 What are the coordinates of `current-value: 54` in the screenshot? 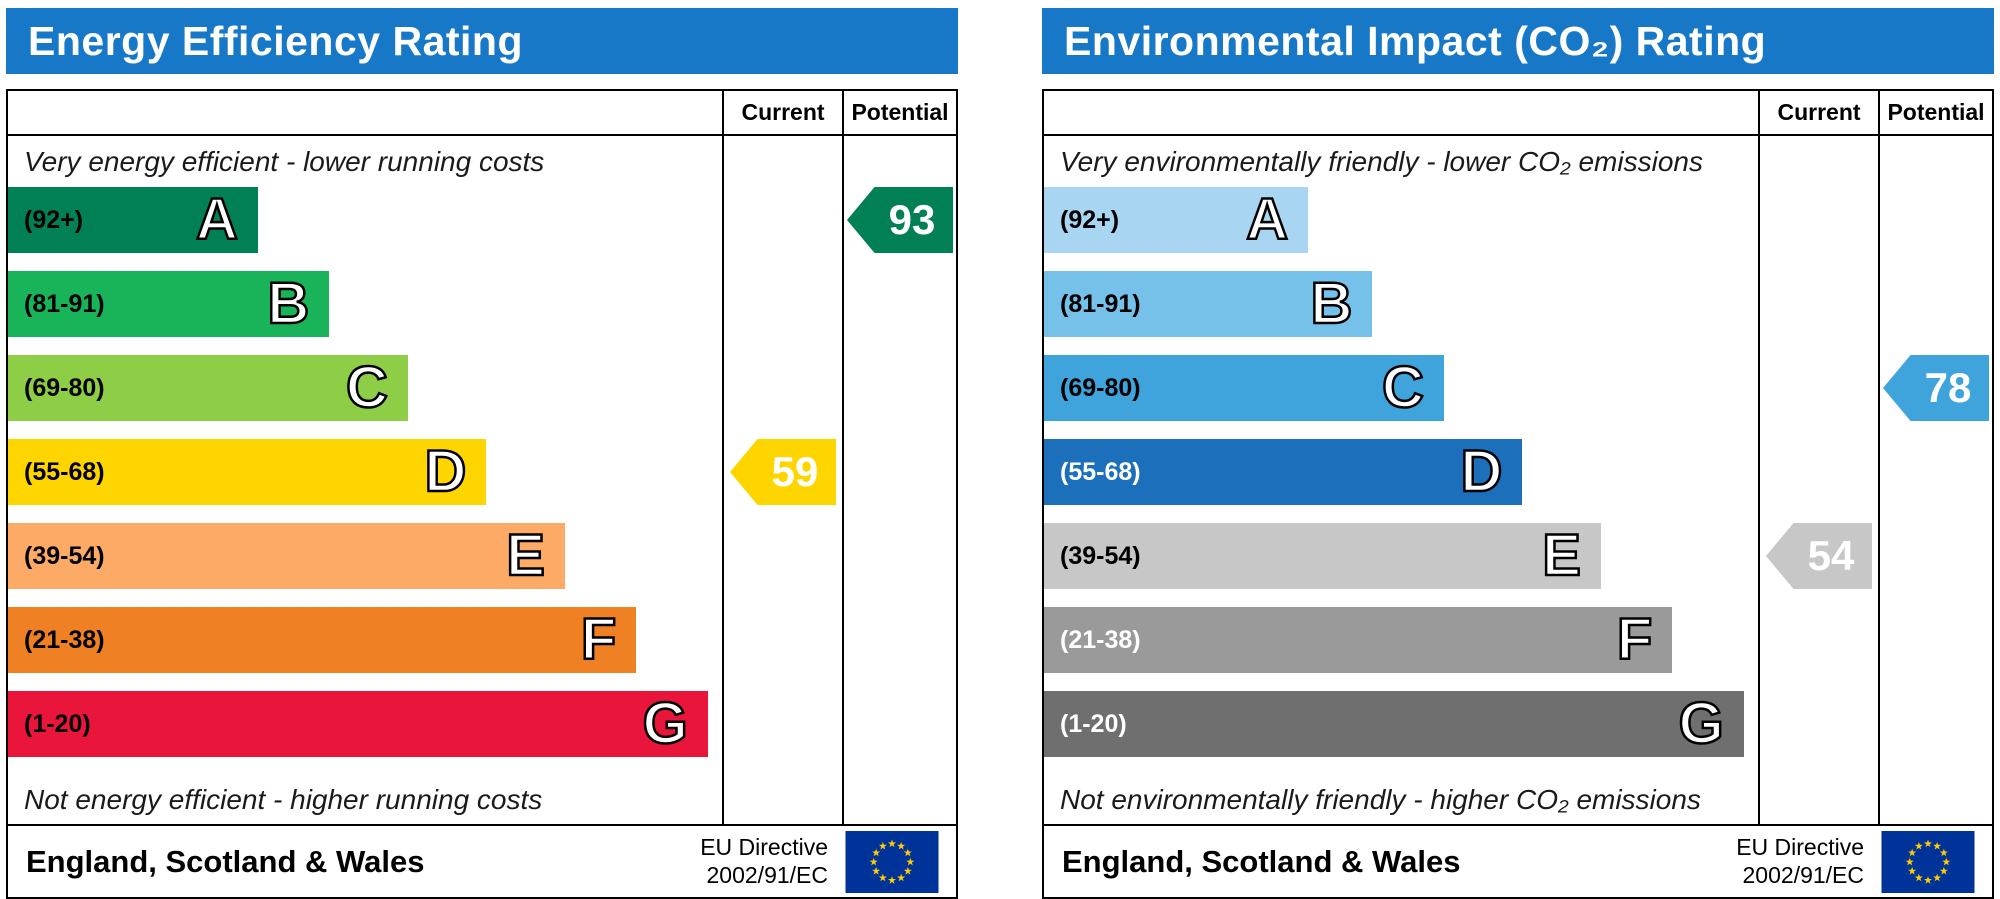 It's located at (1831, 555).